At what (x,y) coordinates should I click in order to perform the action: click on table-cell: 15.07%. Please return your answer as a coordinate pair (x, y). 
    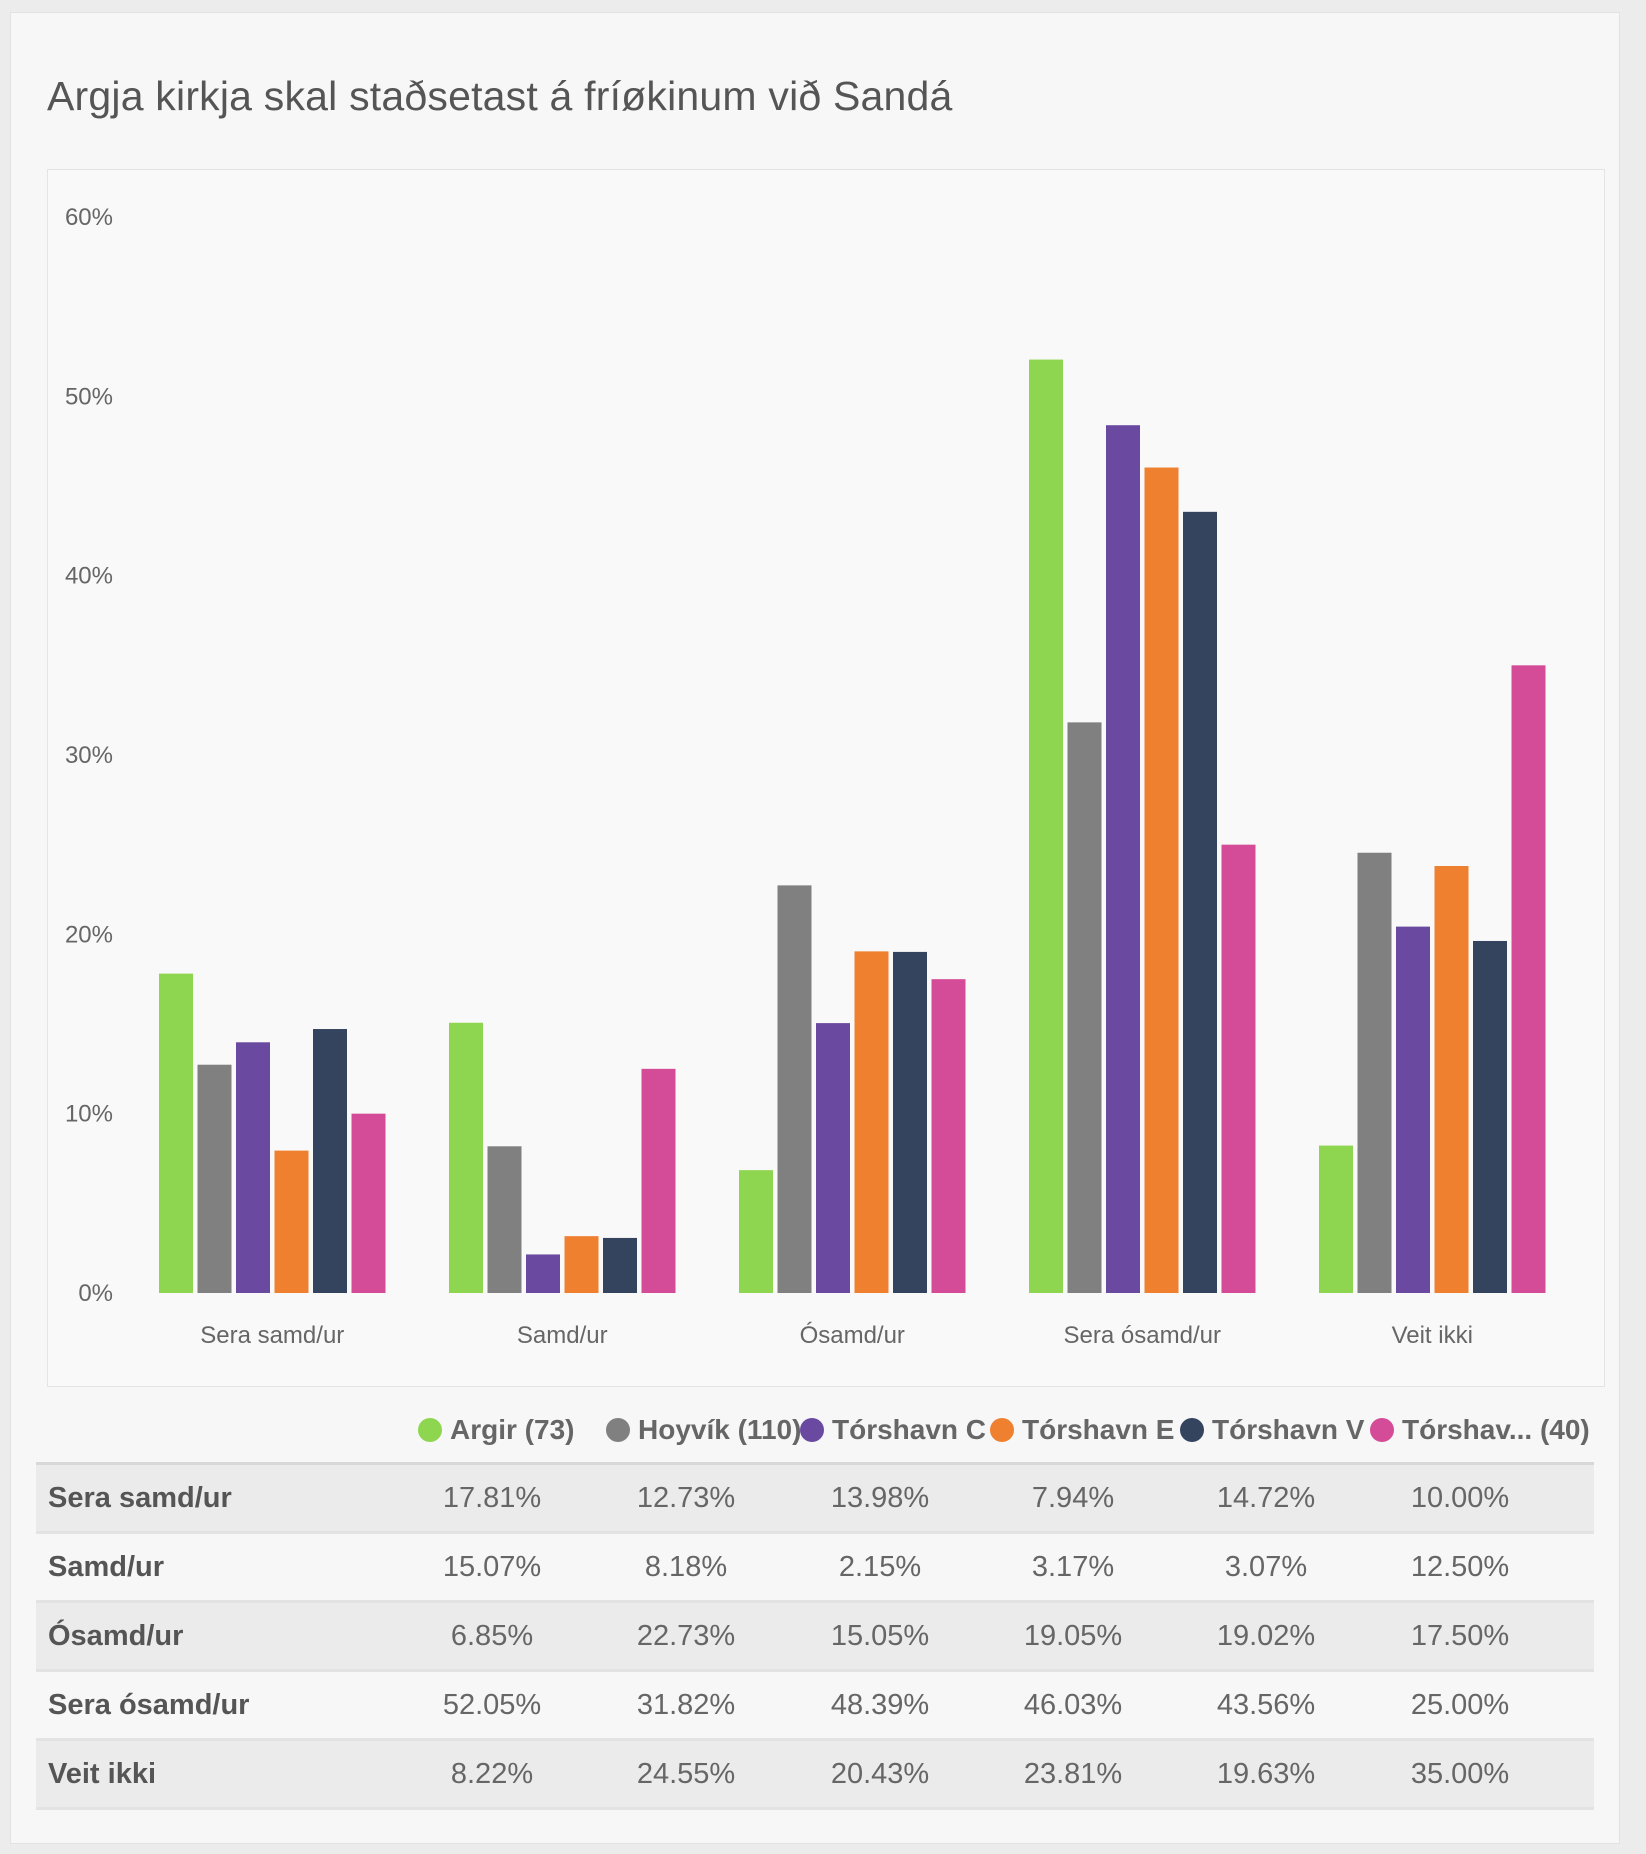
    Looking at the image, I should click on (492, 1566).